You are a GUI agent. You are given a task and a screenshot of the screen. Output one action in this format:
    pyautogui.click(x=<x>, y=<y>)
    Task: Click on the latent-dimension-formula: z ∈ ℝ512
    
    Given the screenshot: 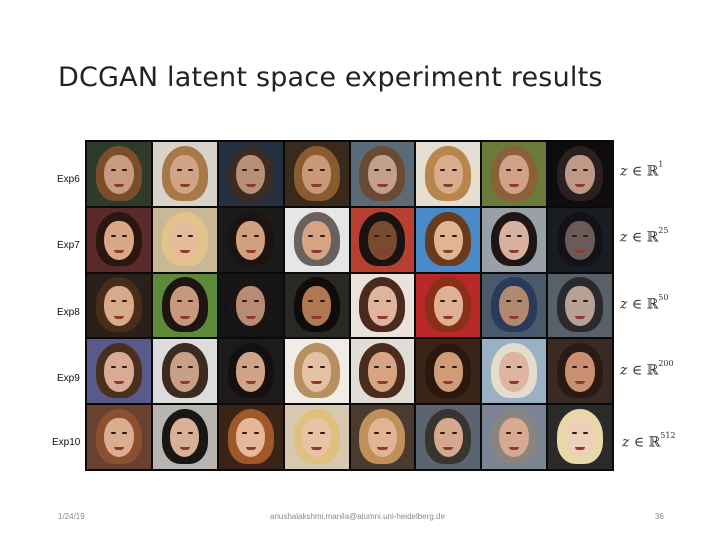 What is the action you would take?
    pyautogui.click(x=649, y=440)
    